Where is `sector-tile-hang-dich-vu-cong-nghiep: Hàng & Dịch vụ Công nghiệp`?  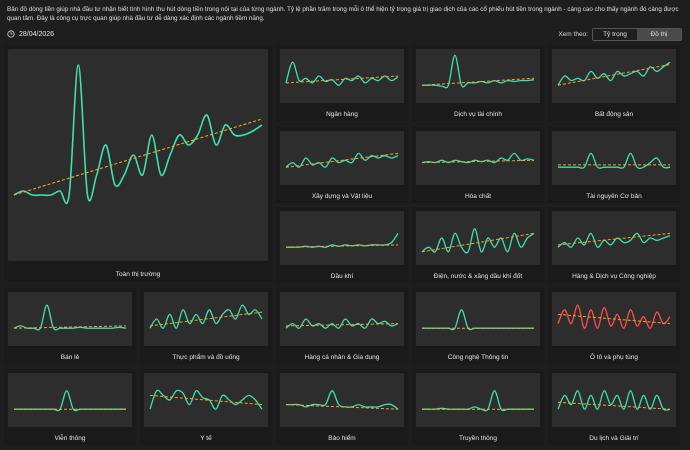 sector-tile-hang-dich-vu-cong-nghiep: Hàng & Dịch vụ Công nghiệp is located at coordinates (614, 245).